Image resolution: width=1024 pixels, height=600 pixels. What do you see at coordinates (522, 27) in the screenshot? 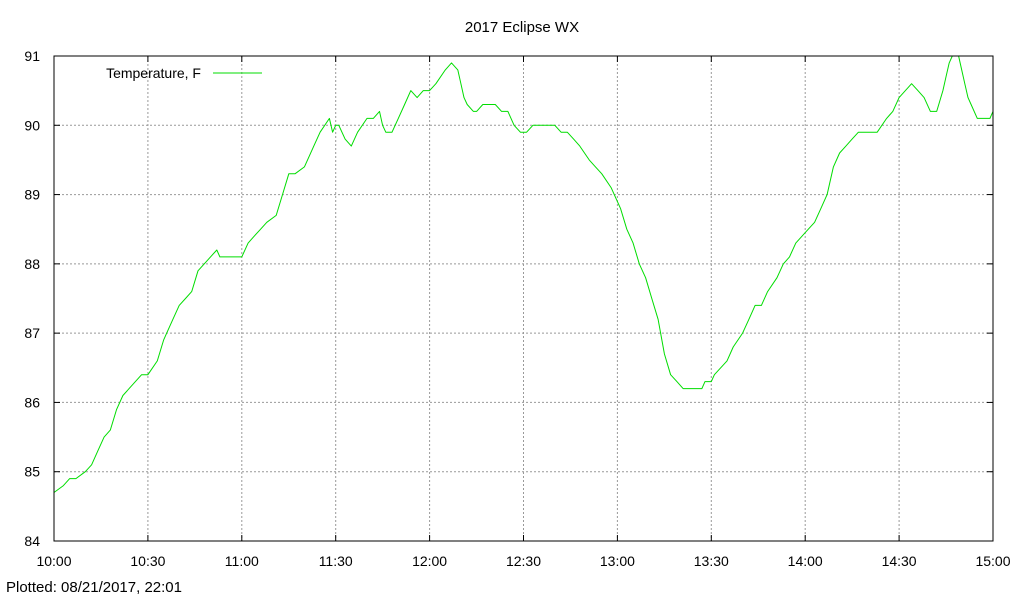
I see `chart-title: 2017 Eclipse WX` at bounding box center [522, 27].